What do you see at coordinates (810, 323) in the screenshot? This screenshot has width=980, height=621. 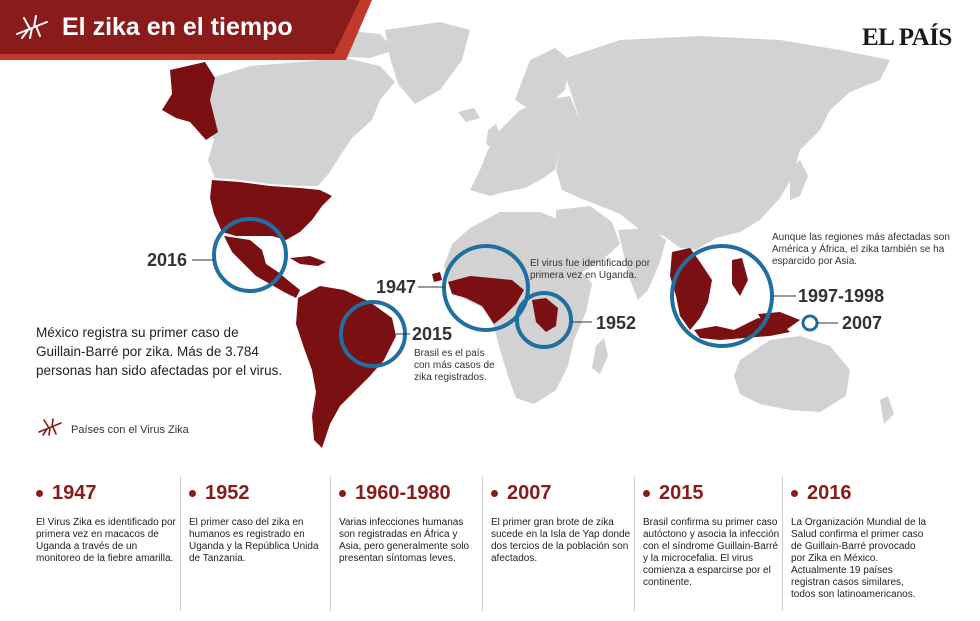 I see `circle-yap` at bounding box center [810, 323].